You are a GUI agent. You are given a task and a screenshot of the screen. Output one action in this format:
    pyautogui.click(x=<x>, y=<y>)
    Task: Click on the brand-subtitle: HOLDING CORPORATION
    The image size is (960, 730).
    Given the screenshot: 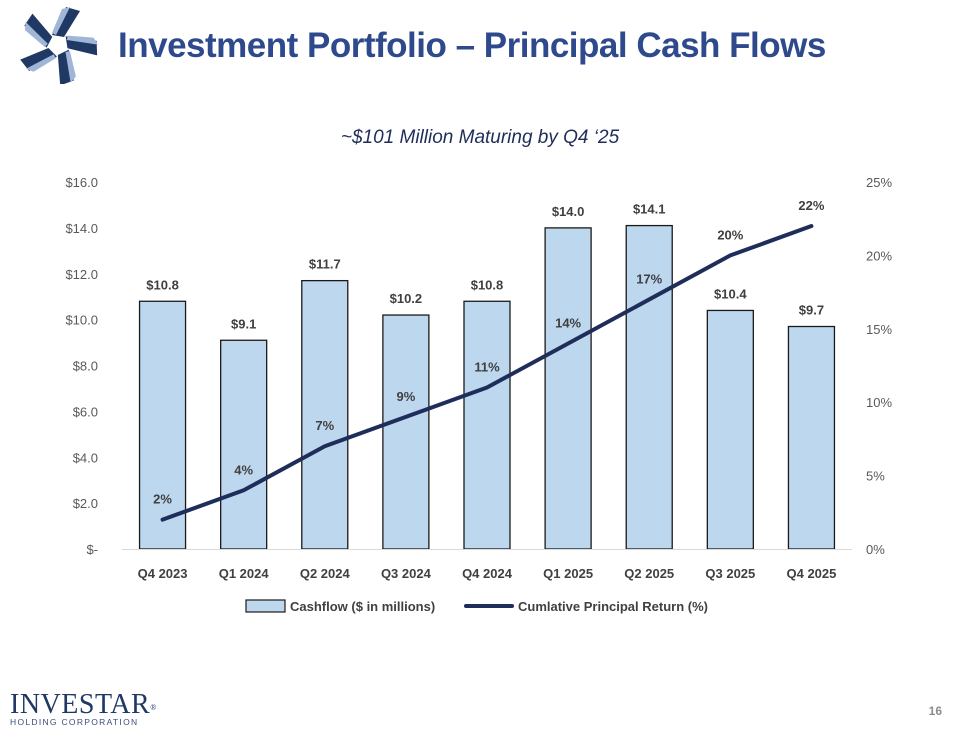 What is the action you would take?
    pyautogui.click(x=74, y=722)
    